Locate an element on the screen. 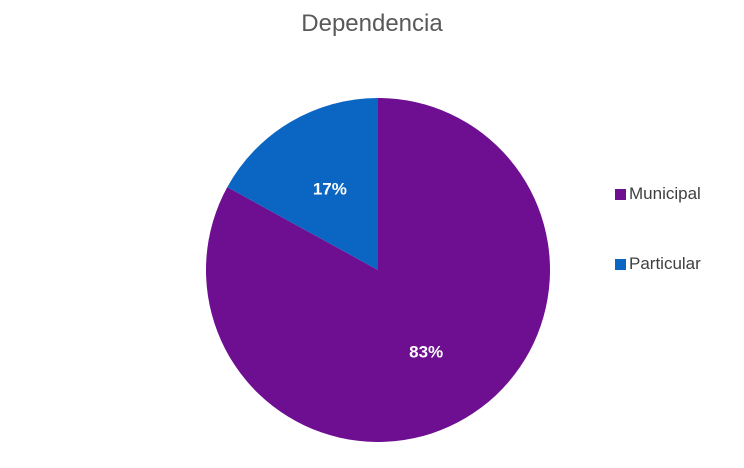  legend-label-municipal: Municipal is located at coordinates (665, 193).